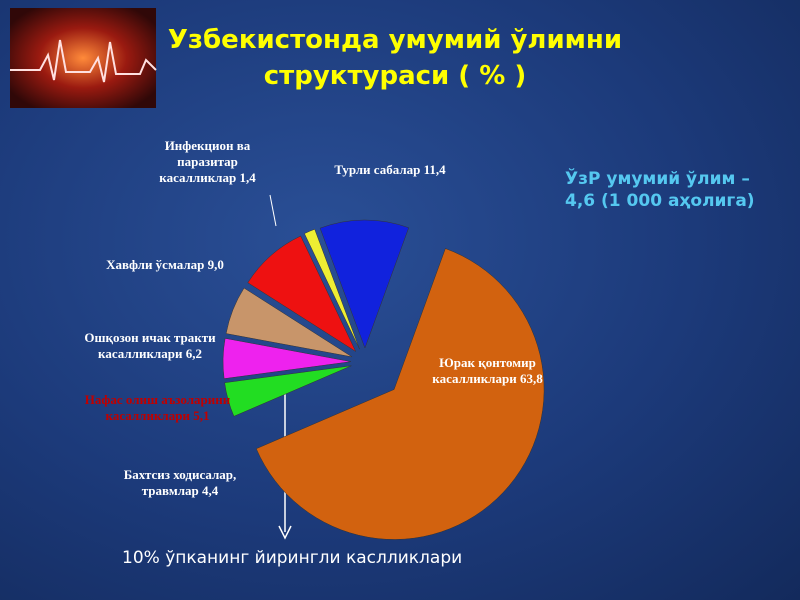 Image resolution: width=800 pixels, height=600 pixels. I want to click on slice-label: Инфекцион ва паразитар касалликлар 1,4, so click(207, 162).